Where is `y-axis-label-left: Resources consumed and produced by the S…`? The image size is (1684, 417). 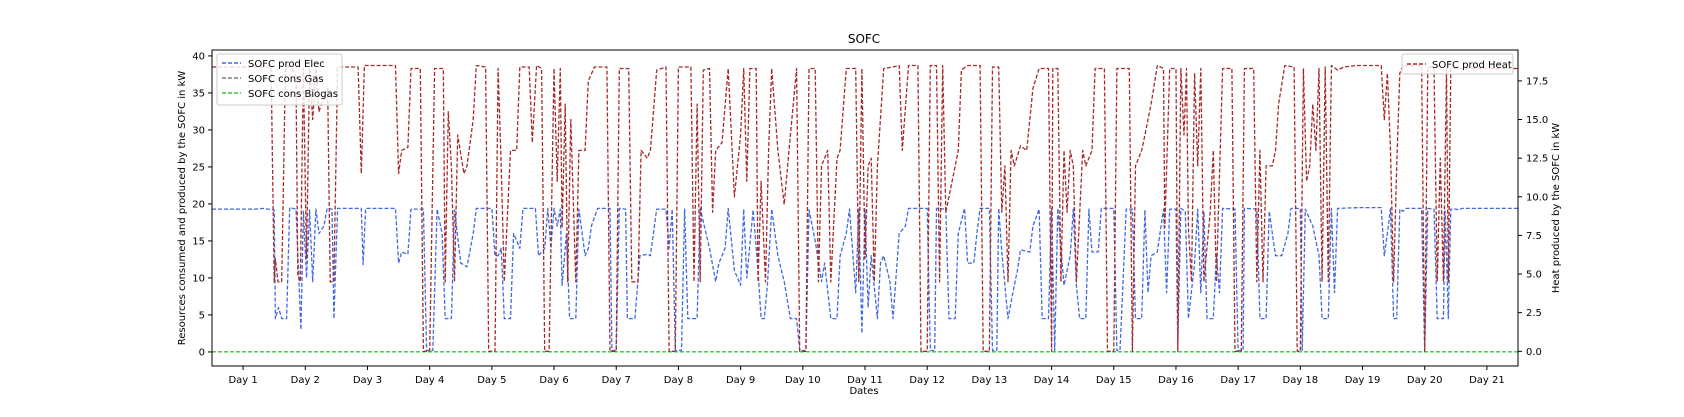
y-axis-label-left: Resources consumed and produced by the S… is located at coordinates (182, 208).